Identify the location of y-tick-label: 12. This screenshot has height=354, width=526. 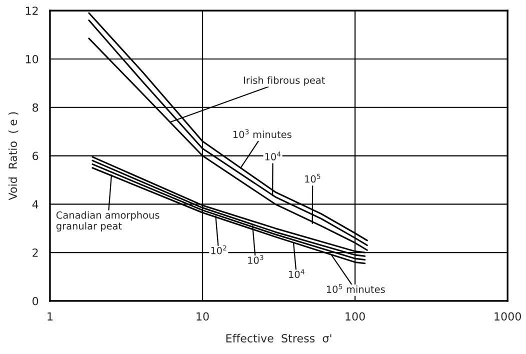
(32, 10).